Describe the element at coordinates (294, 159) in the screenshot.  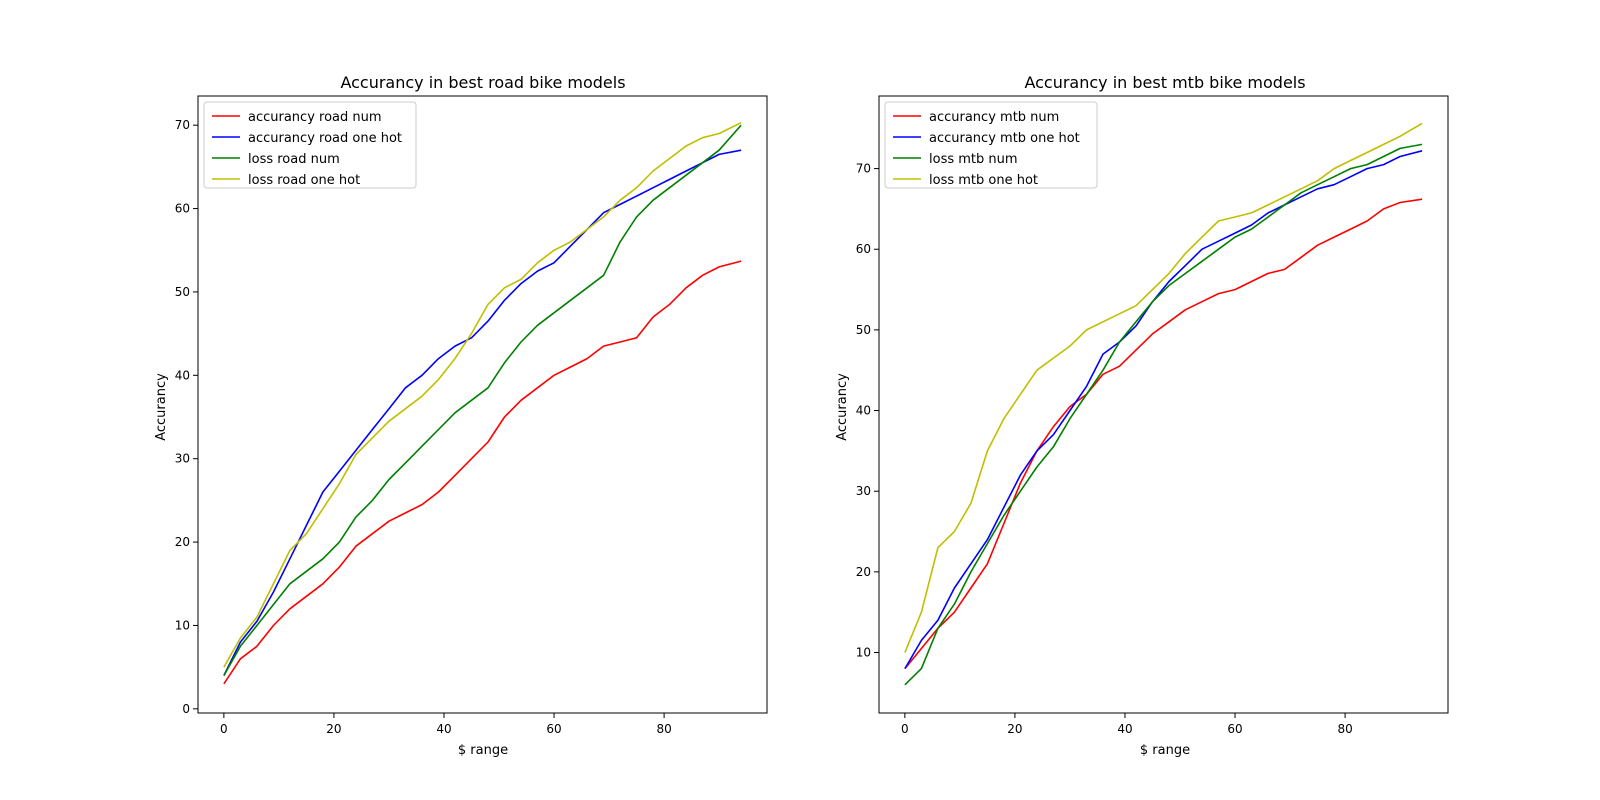
I see `legend-entry: loss road num` at that location.